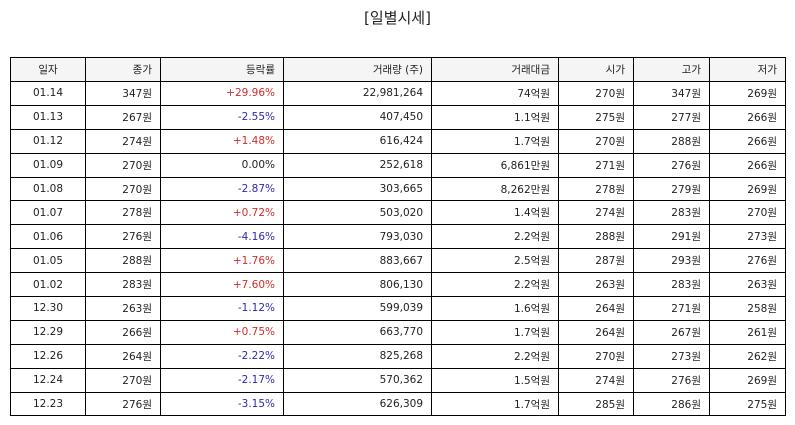 The image size is (795, 425). Describe the element at coordinates (48, 165) in the screenshot. I see `cell-date: 01.09` at that location.